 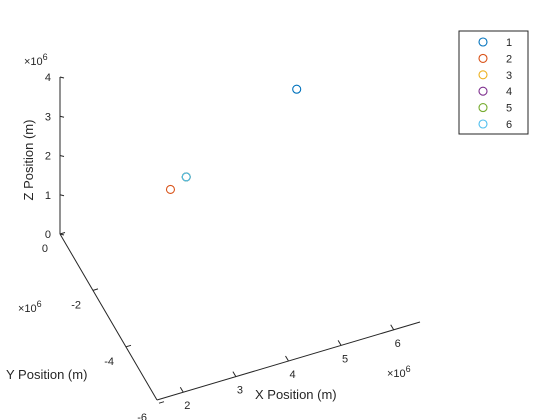 What do you see at coordinates (48, 235) in the screenshot?
I see `z-tick-label: 0` at bounding box center [48, 235].